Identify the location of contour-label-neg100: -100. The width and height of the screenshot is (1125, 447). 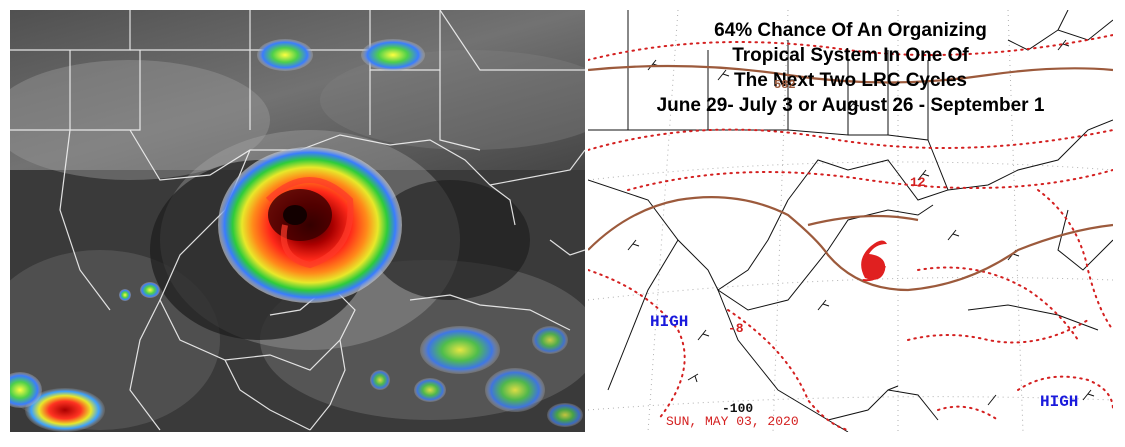
(738, 408).